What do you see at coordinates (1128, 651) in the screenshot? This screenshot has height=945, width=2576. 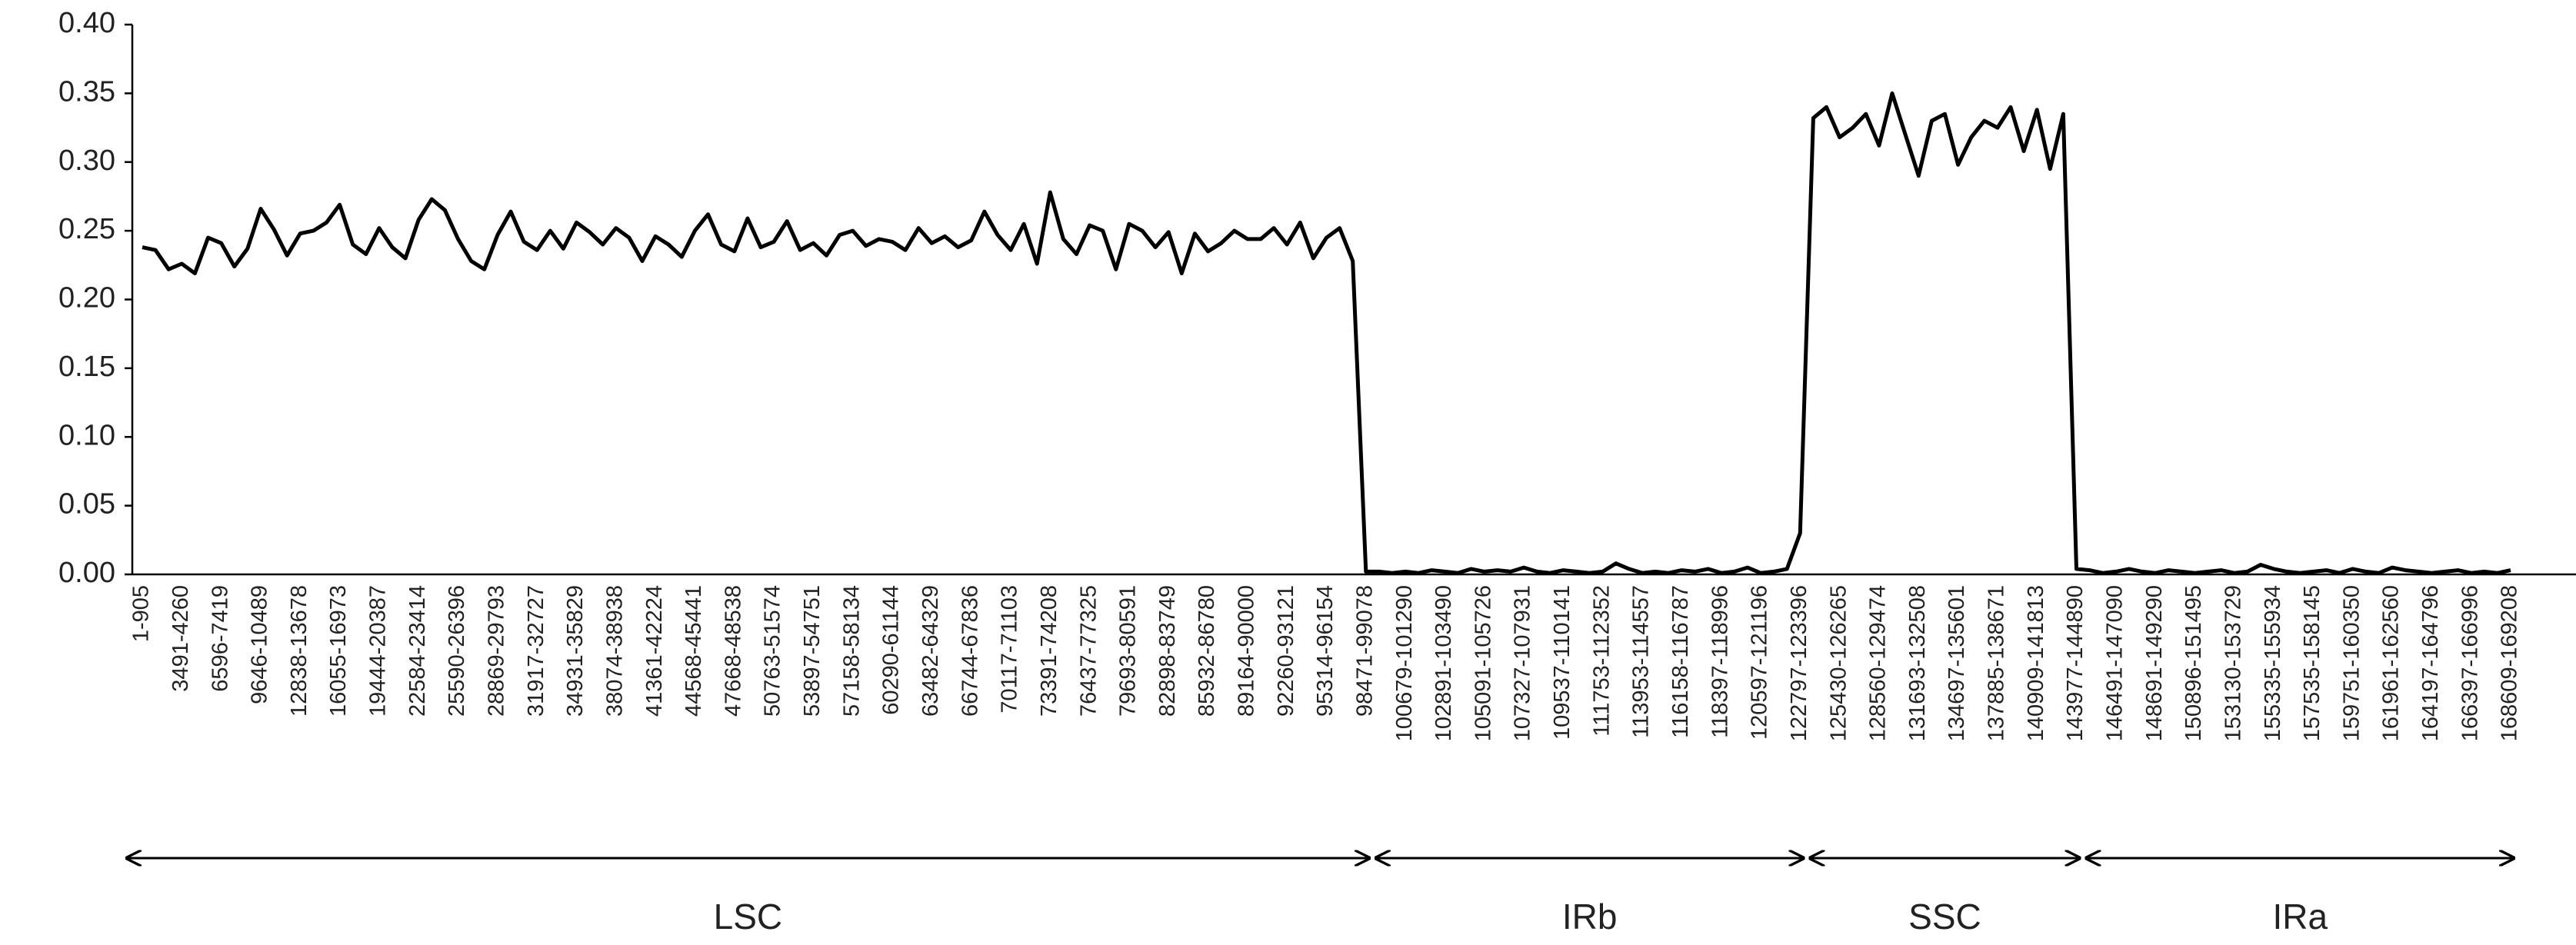 I see `x-tick-label: 79693-80591` at bounding box center [1128, 651].